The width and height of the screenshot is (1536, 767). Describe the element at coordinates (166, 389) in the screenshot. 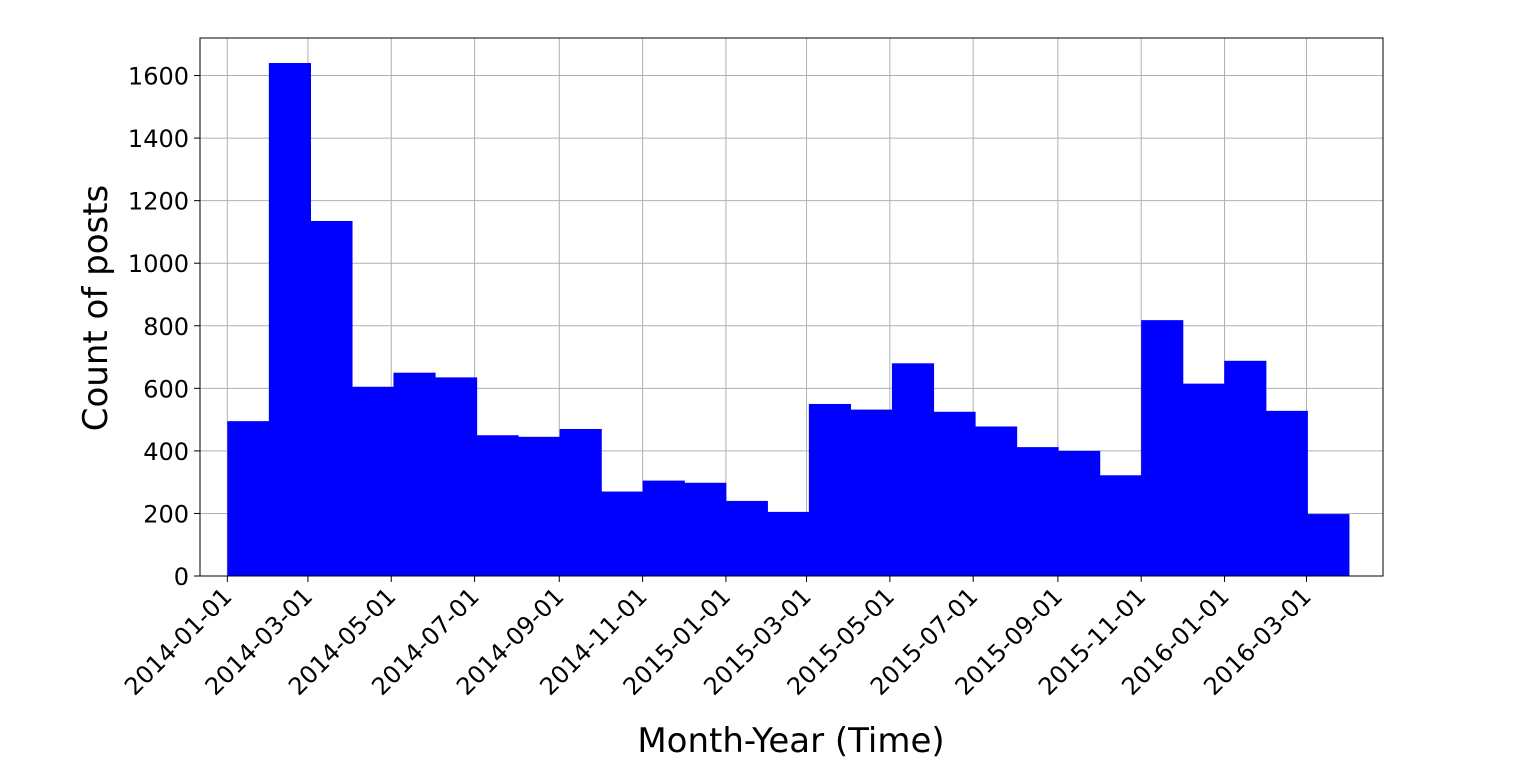

I see `y-tick-label: 600` at that location.